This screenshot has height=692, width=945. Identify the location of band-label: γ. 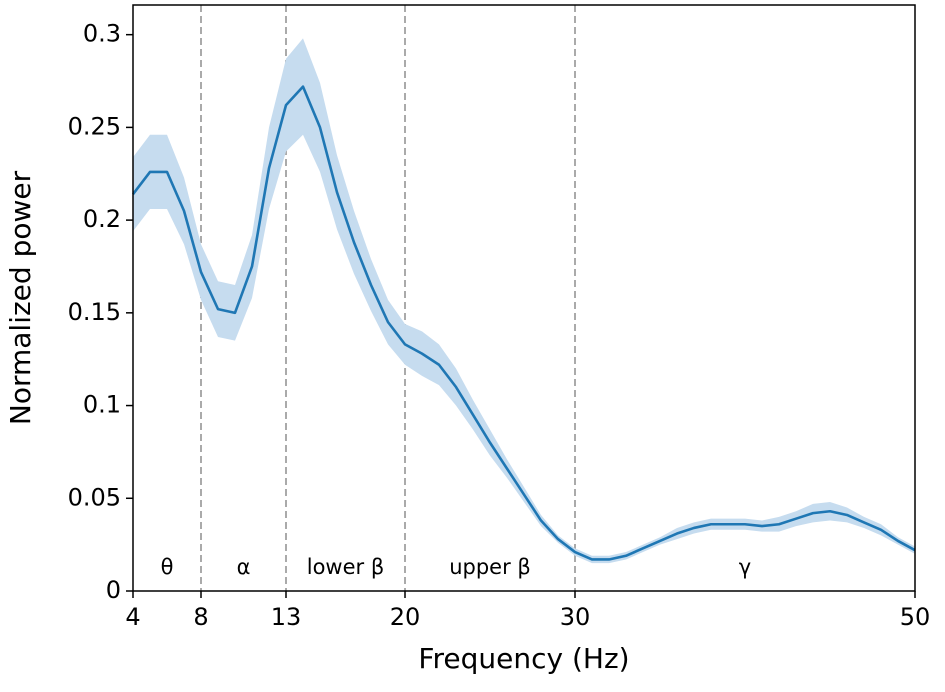
(745, 567).